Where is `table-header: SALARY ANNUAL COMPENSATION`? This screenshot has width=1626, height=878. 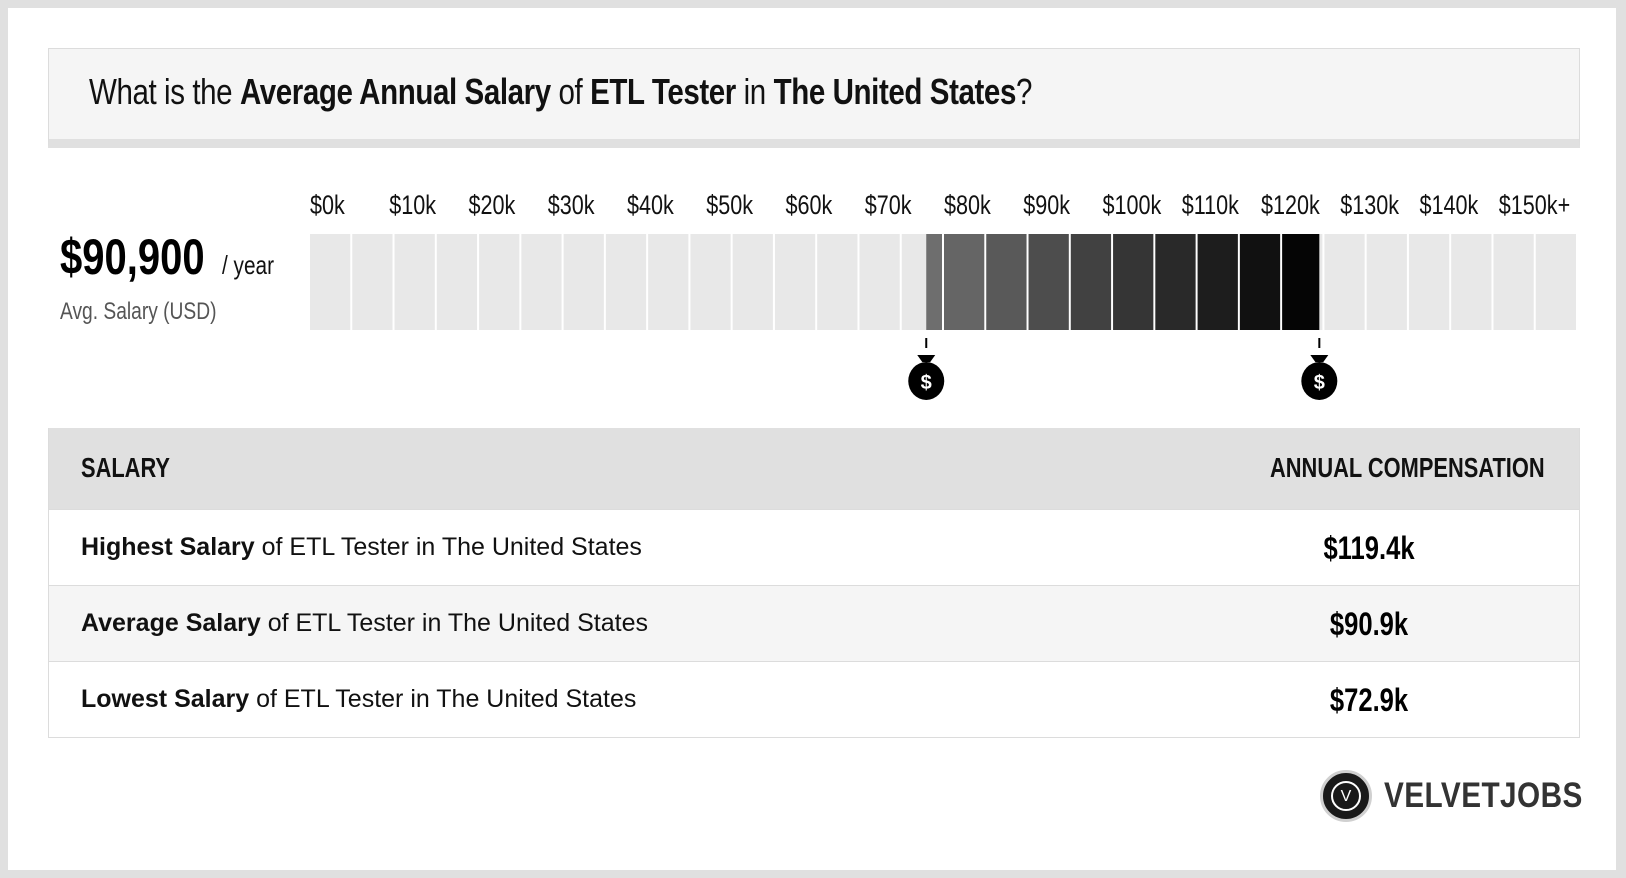 table-header: SALARY ANNUAL COMPENSATION is located at coordinates (814, 468).